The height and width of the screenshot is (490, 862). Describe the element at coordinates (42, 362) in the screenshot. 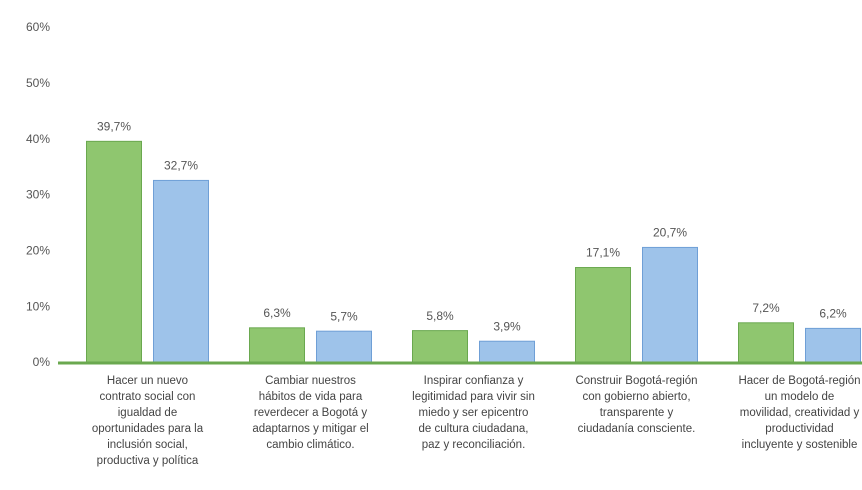

I see `y-tick-label: 0%` at that location.